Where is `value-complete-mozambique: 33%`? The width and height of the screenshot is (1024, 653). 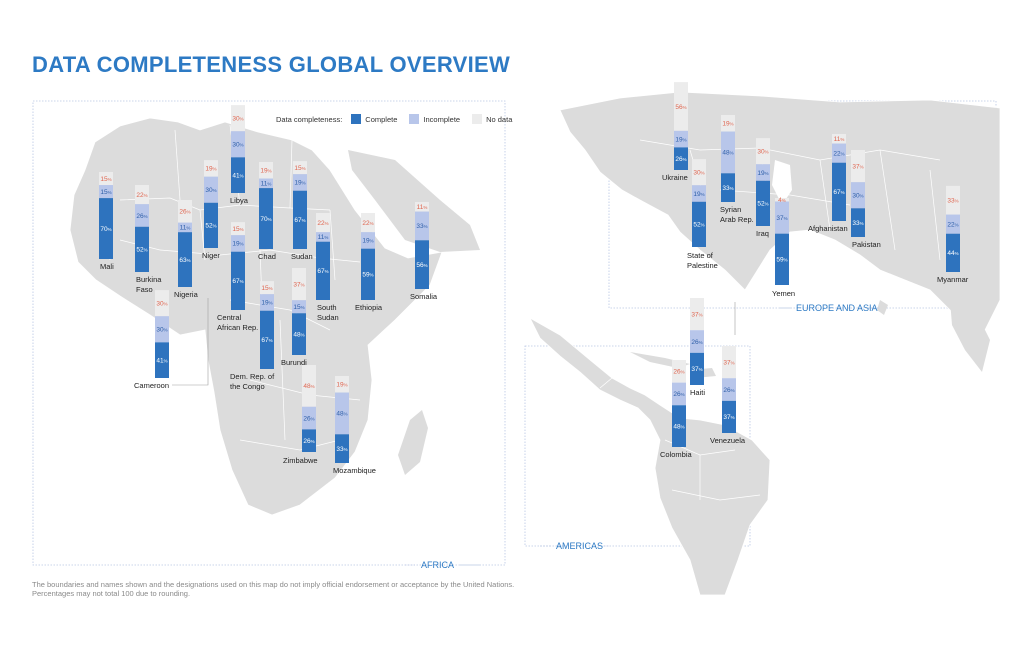
value-complete-mozambique: 33% is located at coordinates (341, 449).